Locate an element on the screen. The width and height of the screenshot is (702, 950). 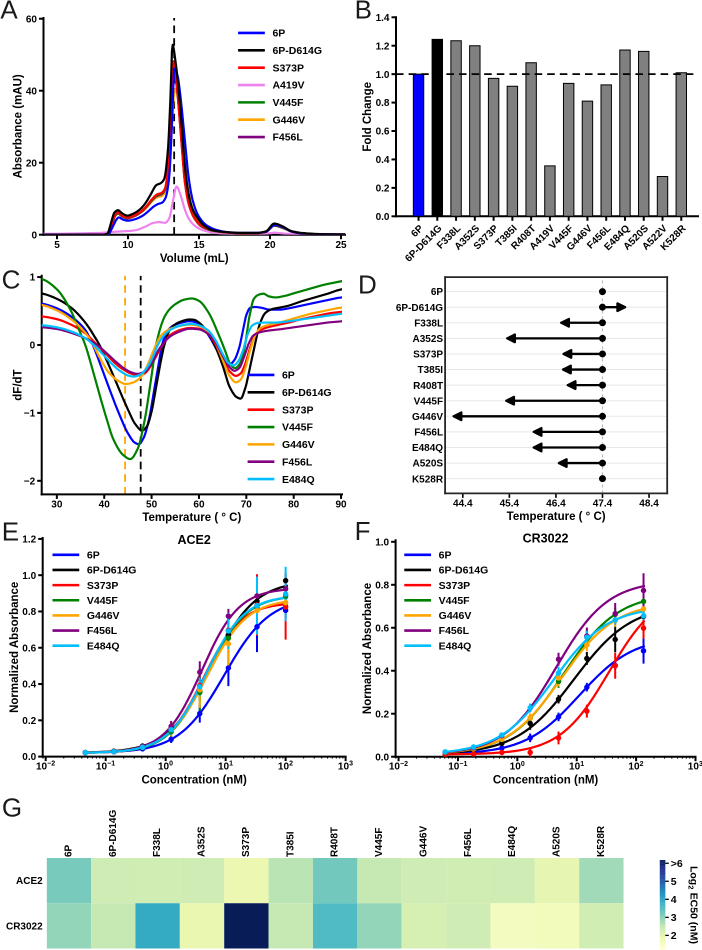
svg-text: A352S is located at coordinates (428, 339).